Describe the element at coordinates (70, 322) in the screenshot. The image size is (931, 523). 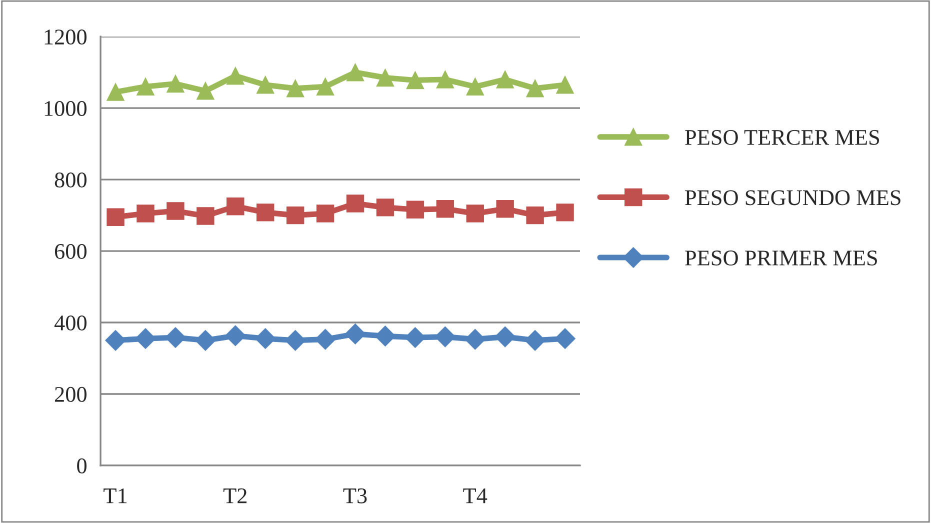
I see `y-tick-label: 400` at that location.